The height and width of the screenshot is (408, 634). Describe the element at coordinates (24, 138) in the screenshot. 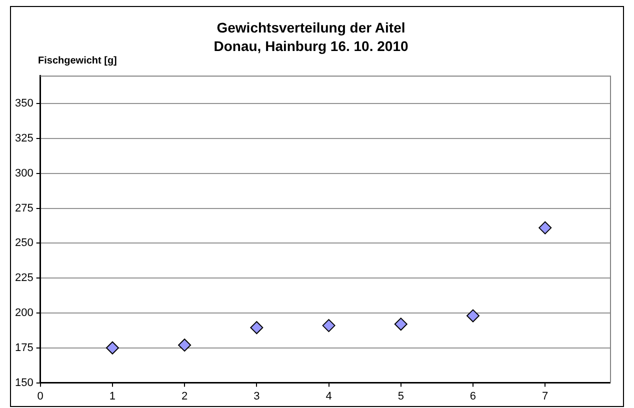

I see `y-tick-label: 325` at that location.